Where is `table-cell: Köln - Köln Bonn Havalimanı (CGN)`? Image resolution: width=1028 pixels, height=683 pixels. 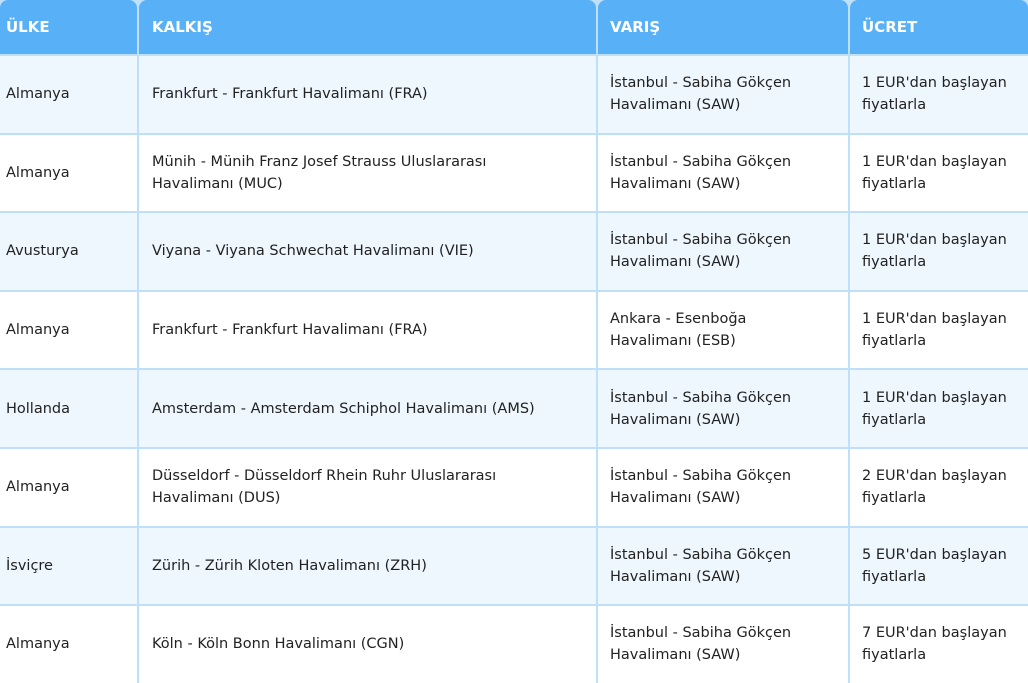 table-cell: Köln - Köln Bonn Havalimanı (CGN) is located at coordinates (367, 644).